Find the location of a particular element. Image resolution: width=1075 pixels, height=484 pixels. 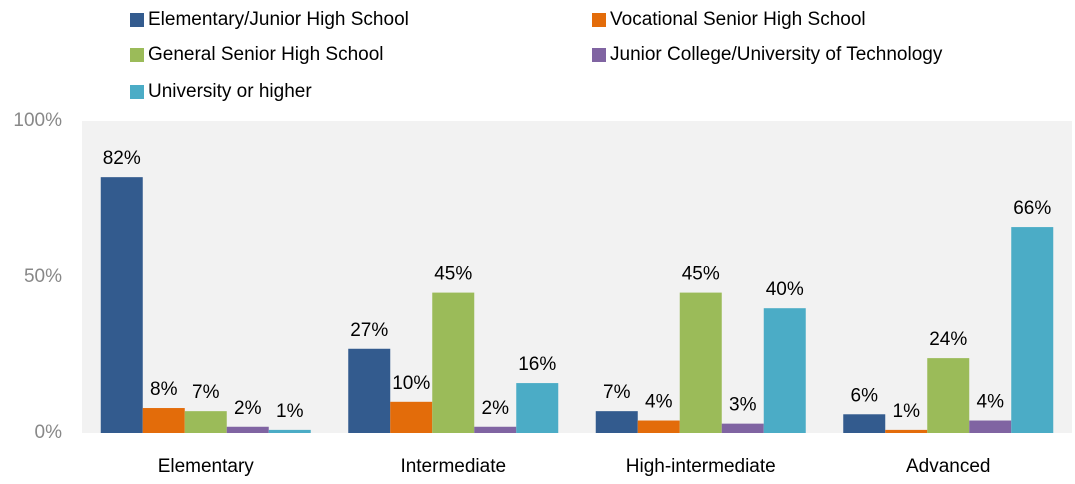

legend-label: Elementary/Junior High School is located at coordinates (278, 19).